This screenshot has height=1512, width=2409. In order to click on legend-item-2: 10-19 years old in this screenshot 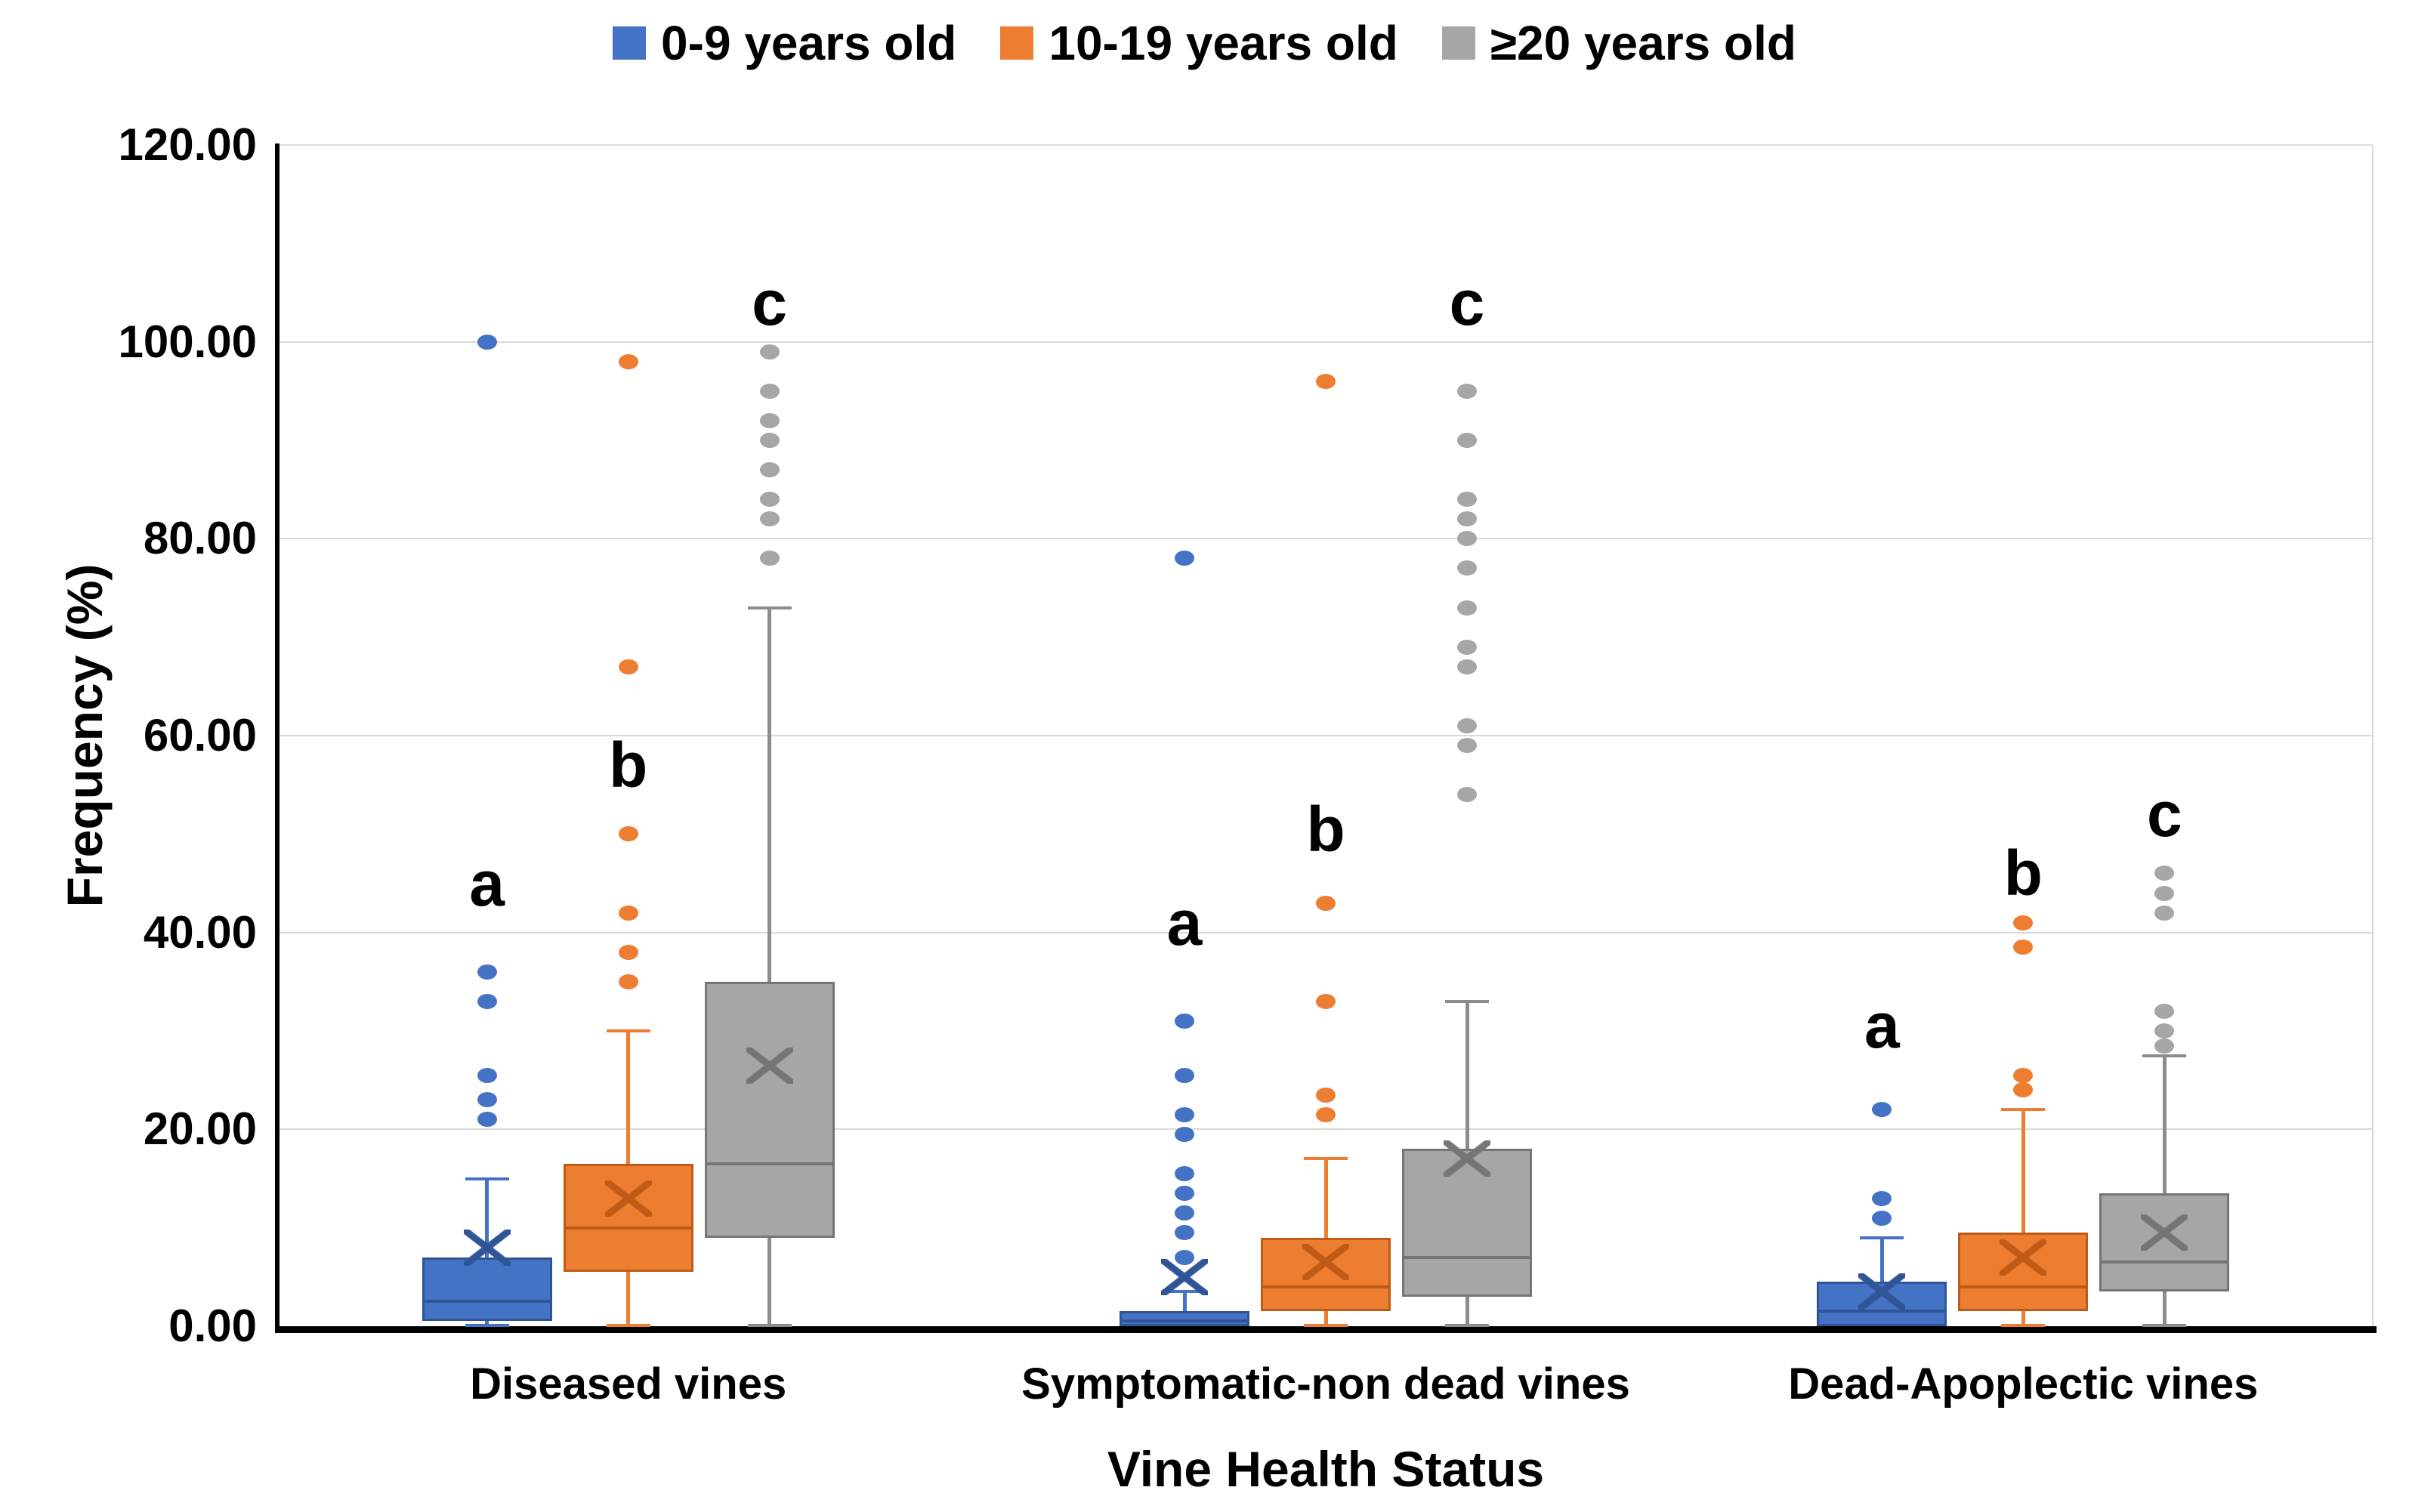, I will do `click(1199, 43)`.